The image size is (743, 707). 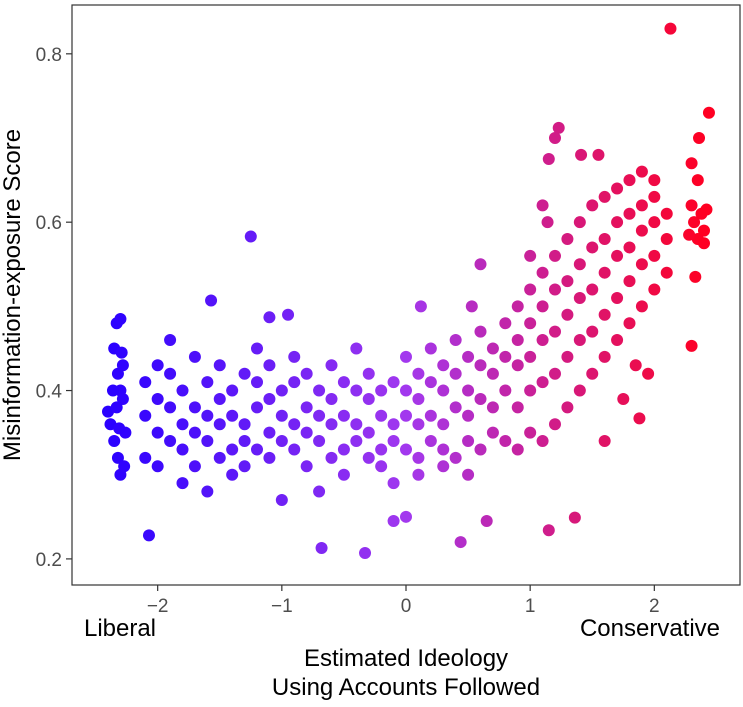 What do you see at coordinates (49, 392) in the screenshot?
I see `y-tick-label: 0.4` at bounding box center [49, 392].